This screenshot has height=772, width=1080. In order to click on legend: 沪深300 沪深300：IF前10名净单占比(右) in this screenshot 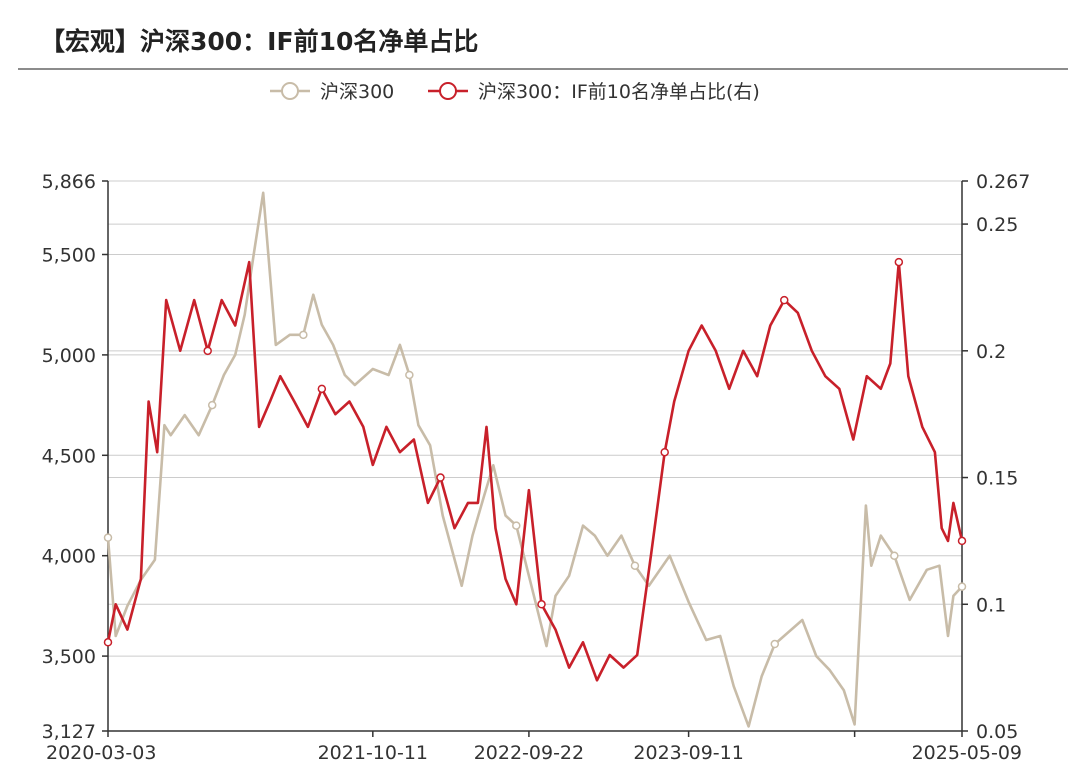, I will do `click(515, 92)`.